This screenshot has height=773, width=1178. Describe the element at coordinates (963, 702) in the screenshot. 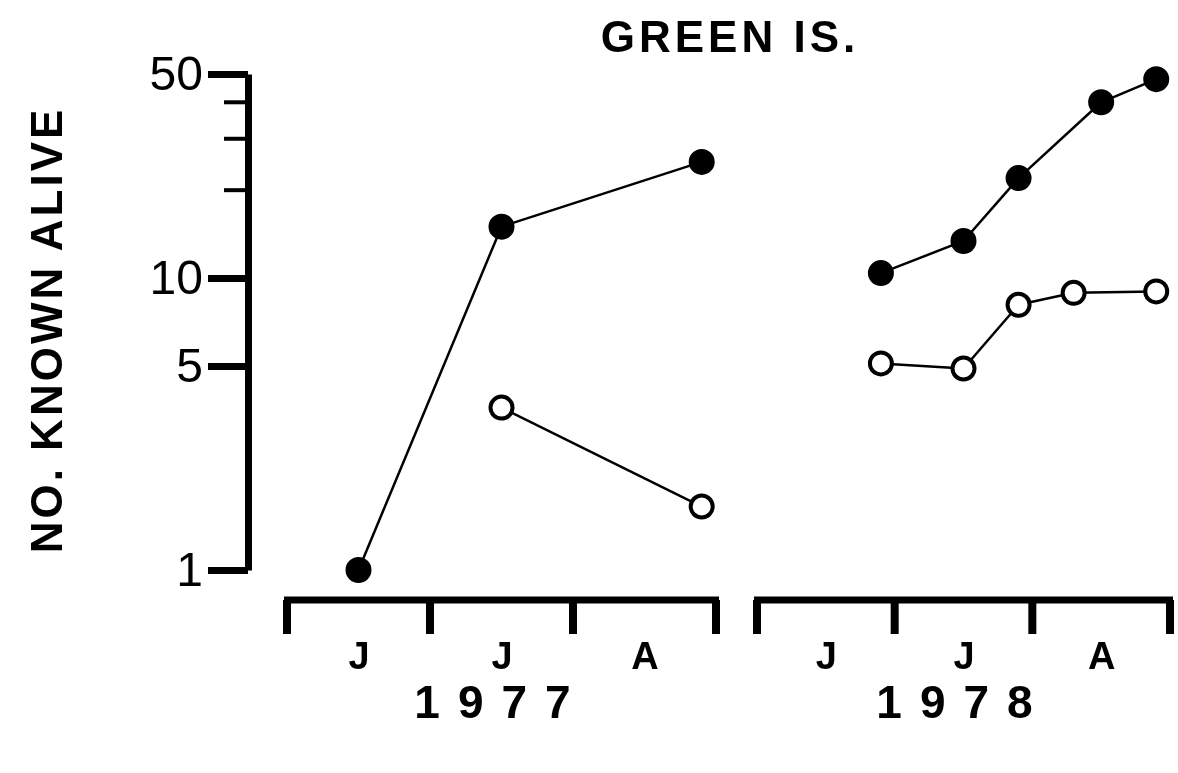

I see `x-axis-title: 1978` at that location.